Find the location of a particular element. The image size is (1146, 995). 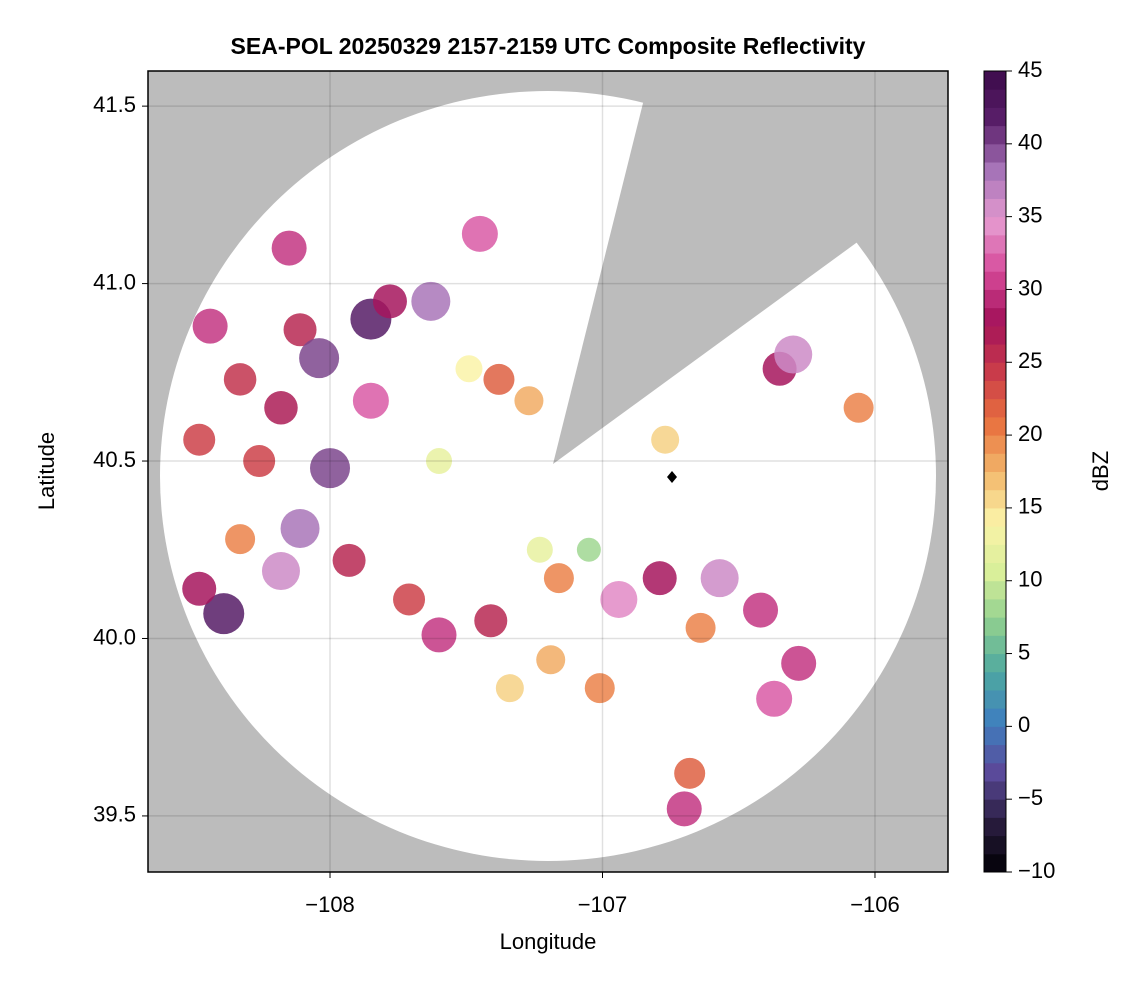

colorbar-tick-label: −10 is located at coordinates (1036, 870).